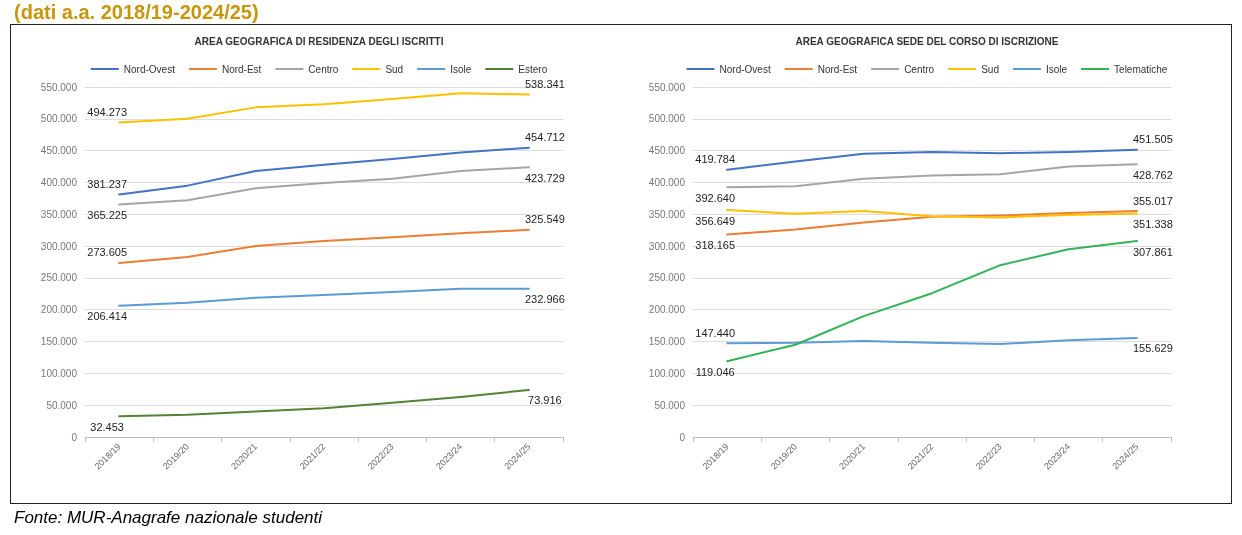  I want to click on data-label: 73.916, so click(545, 400).